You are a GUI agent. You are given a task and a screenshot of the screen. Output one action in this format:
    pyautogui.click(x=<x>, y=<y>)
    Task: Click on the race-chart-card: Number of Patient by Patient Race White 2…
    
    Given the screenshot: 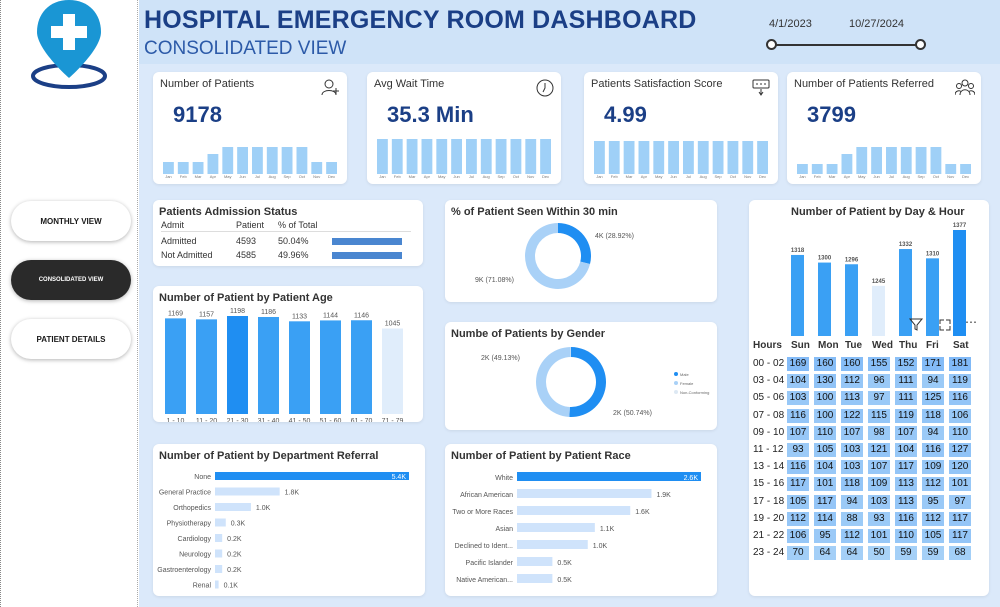 What is the action you would take?
    pyautogui.click(x=581, y=520)
    